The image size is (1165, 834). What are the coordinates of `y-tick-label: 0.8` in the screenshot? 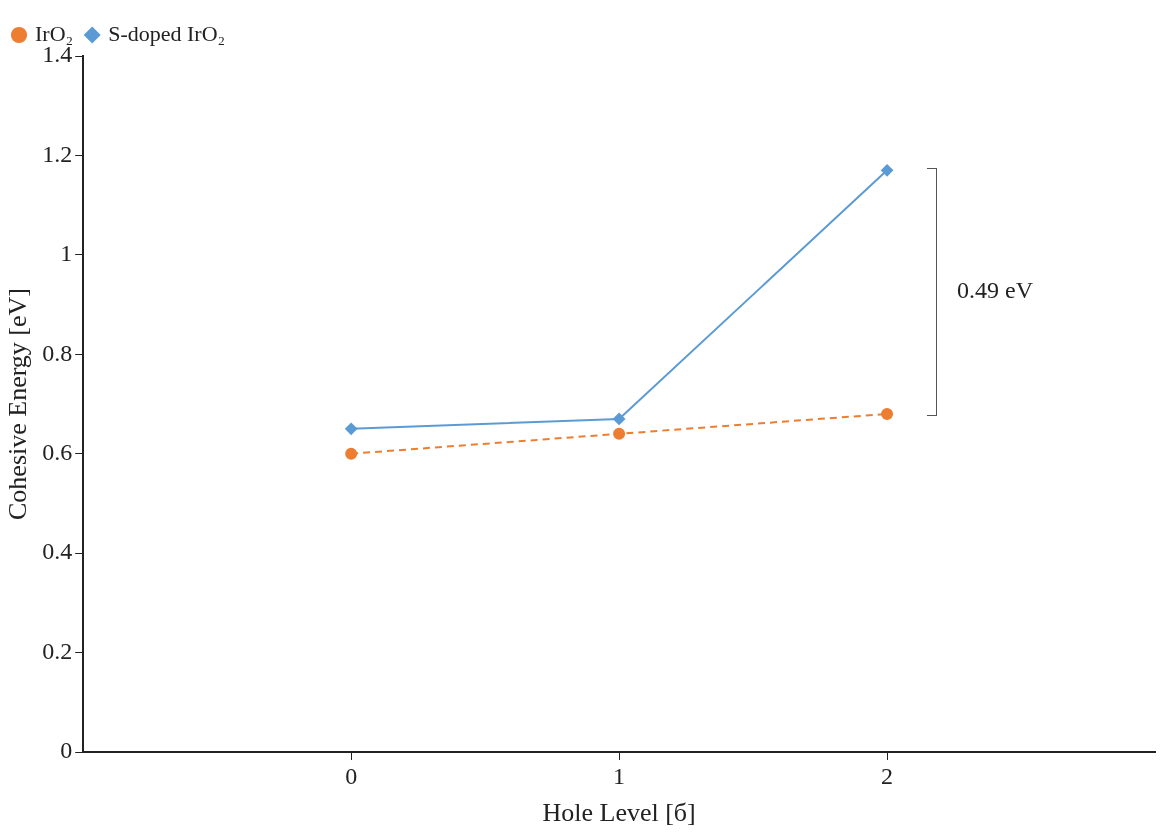 It's located at (57, 352).